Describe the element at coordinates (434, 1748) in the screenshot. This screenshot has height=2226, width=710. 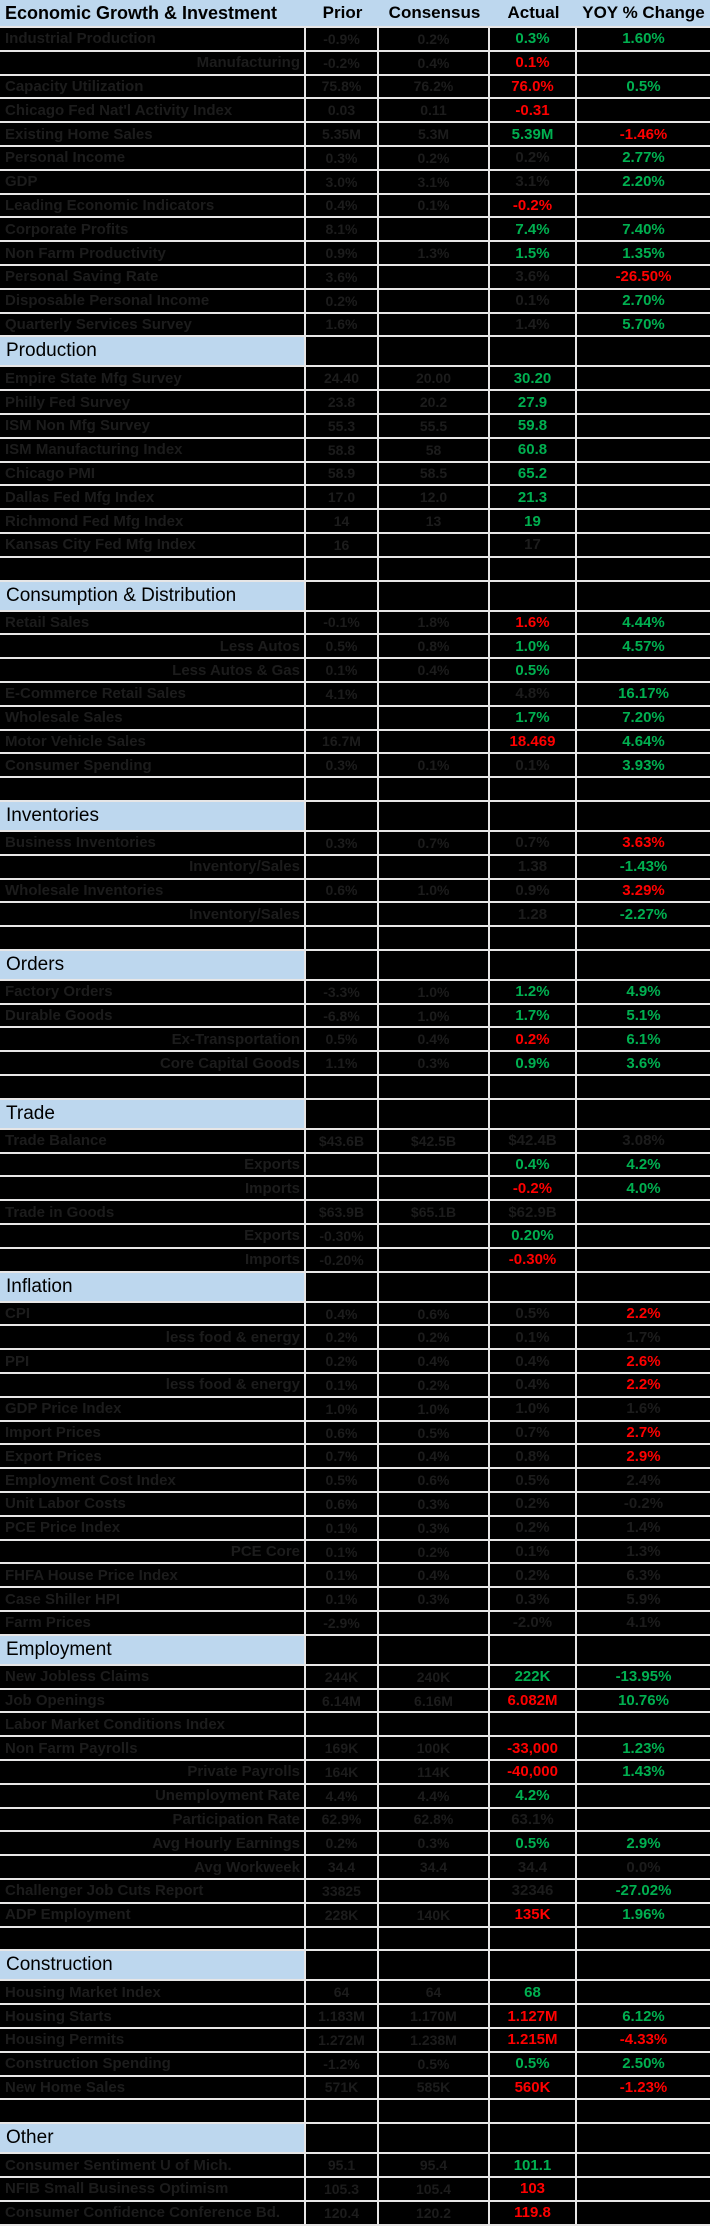
I see `consensus-cell: 100K` at that location.